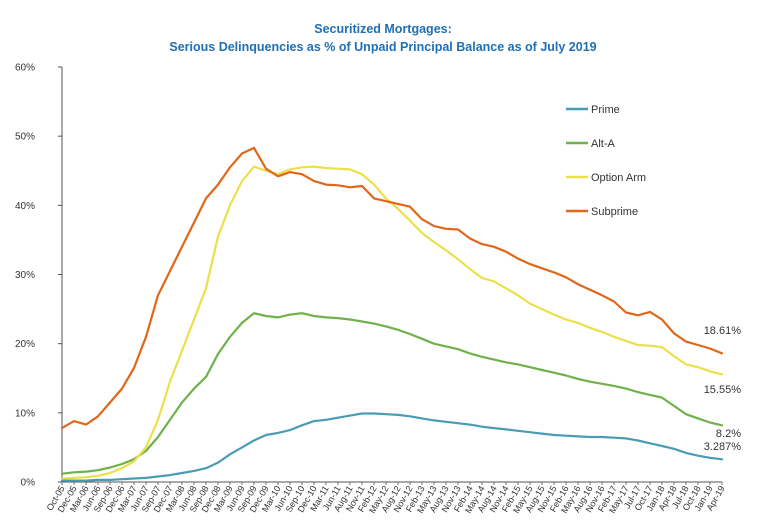  I want to click on y-axis: 0% 10% 20% 30% 40% 50% 60%, so click(39, 276).